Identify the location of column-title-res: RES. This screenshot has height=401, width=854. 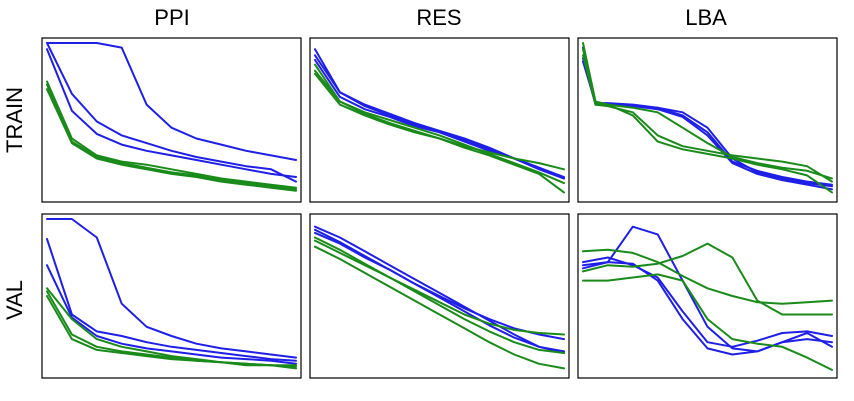
(438, 17).